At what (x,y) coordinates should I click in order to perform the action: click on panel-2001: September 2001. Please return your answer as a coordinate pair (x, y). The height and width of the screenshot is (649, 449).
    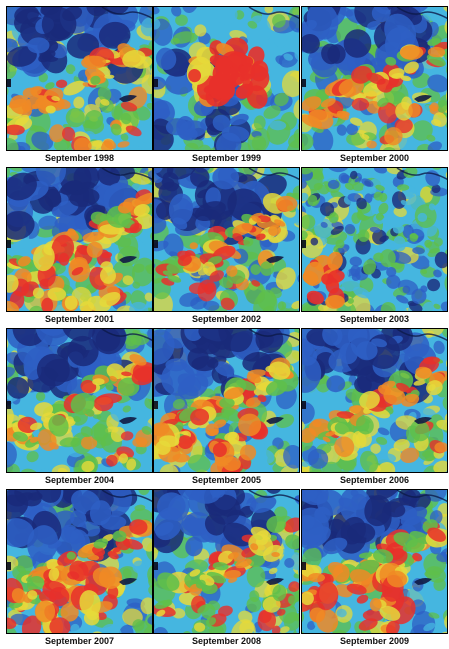
    Looking at the image, I should click on (79, 245).